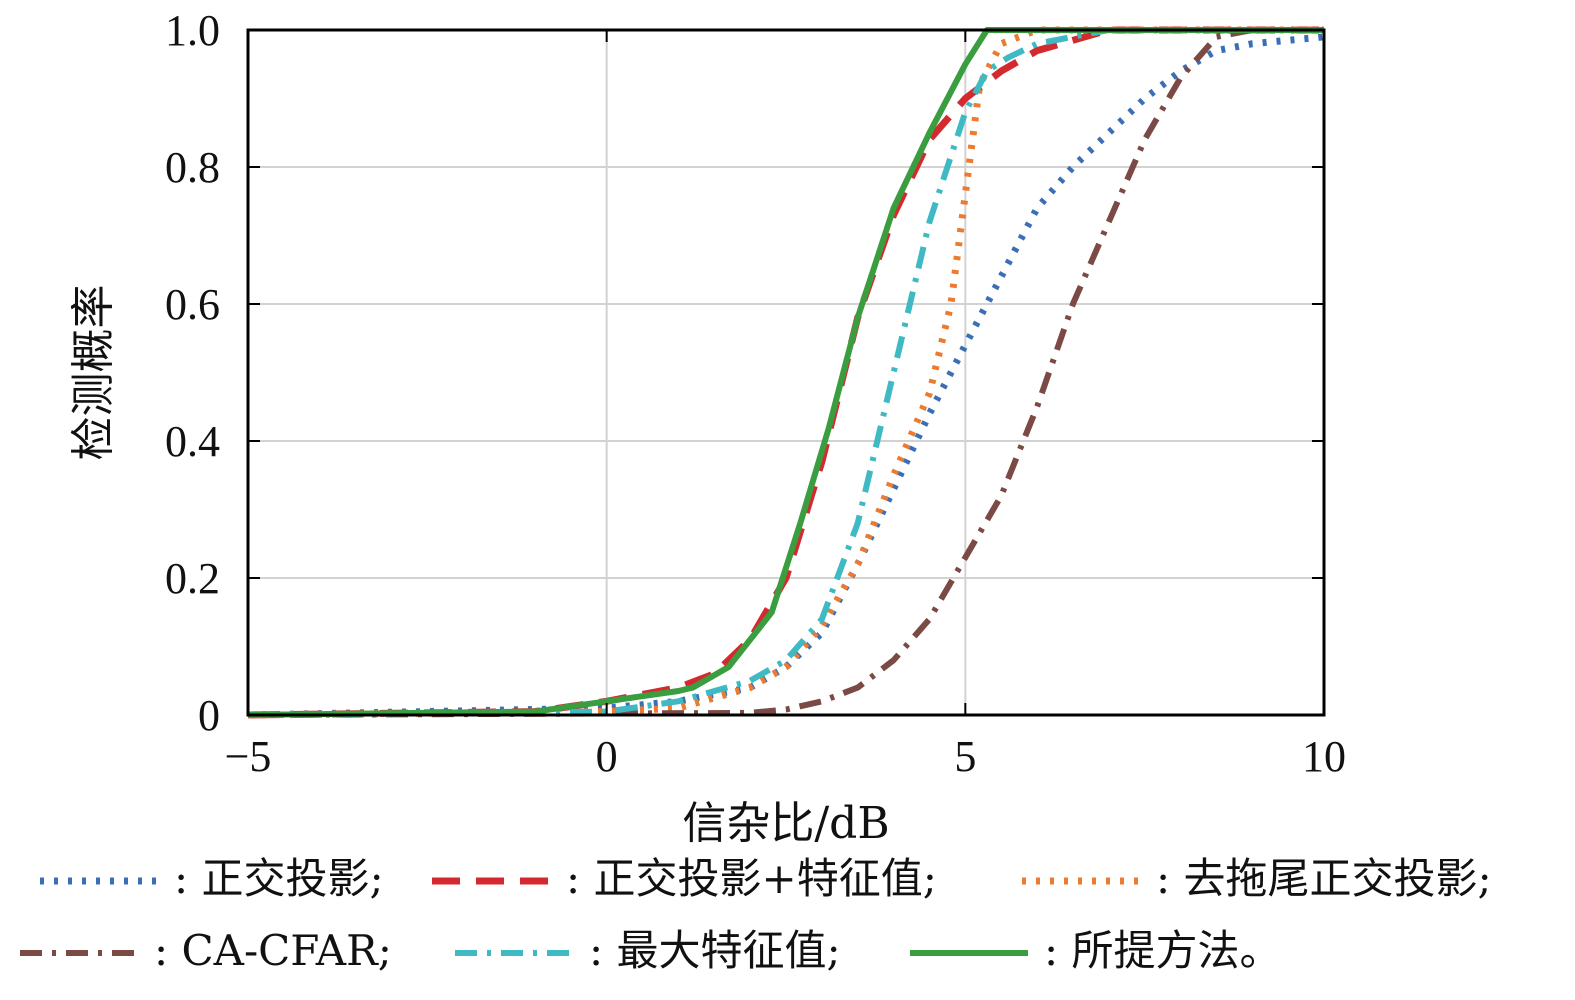 Image resolution: width=1575 pixels, height=1000 pixels. Describe the element at coordinates (751, 878) in the screenshot. I see `legend-label-2: : 正交投影+特征值;` at that location.